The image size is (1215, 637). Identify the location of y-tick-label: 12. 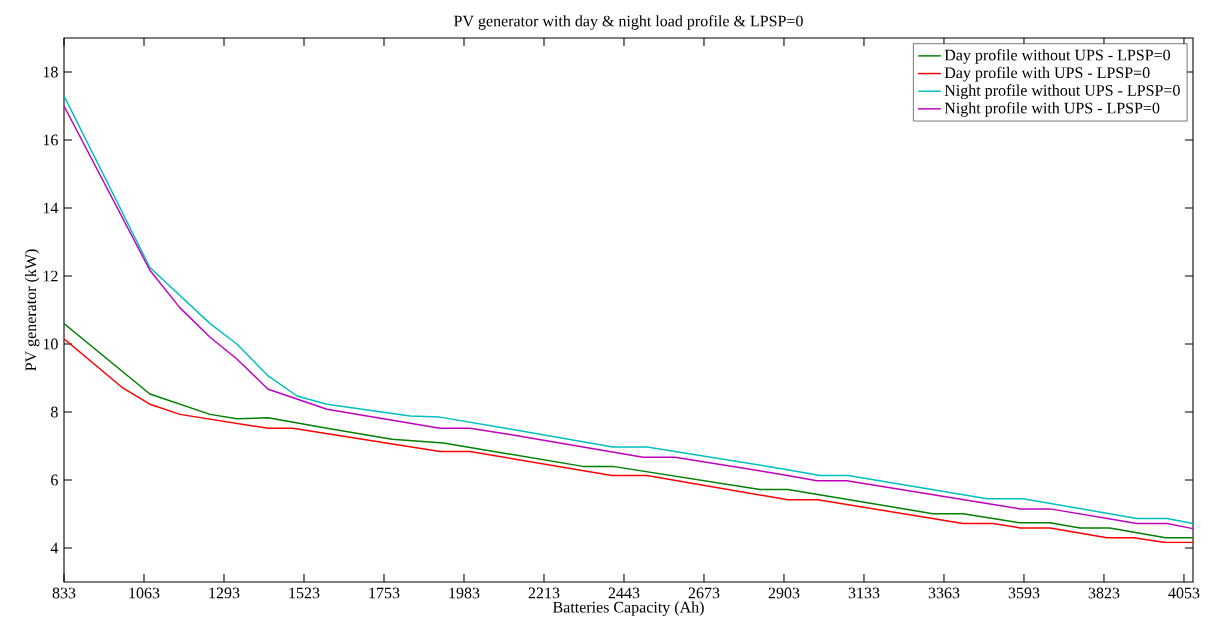
(50, 276).